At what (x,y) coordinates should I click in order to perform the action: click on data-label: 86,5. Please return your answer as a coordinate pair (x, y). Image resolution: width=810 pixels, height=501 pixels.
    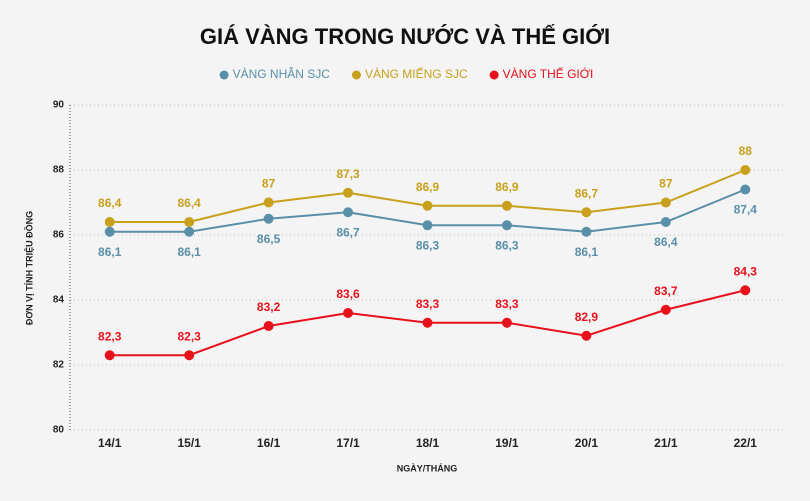
    Looking at the image, I should click on (269, 239).